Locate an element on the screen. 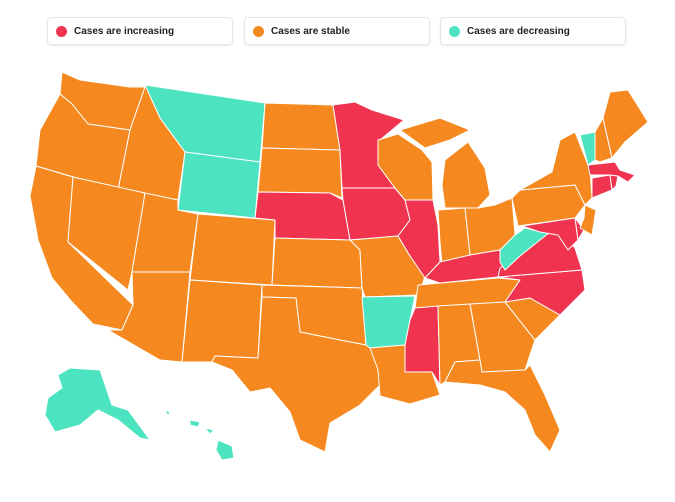  state-wv is located at coordinates (527, 249).